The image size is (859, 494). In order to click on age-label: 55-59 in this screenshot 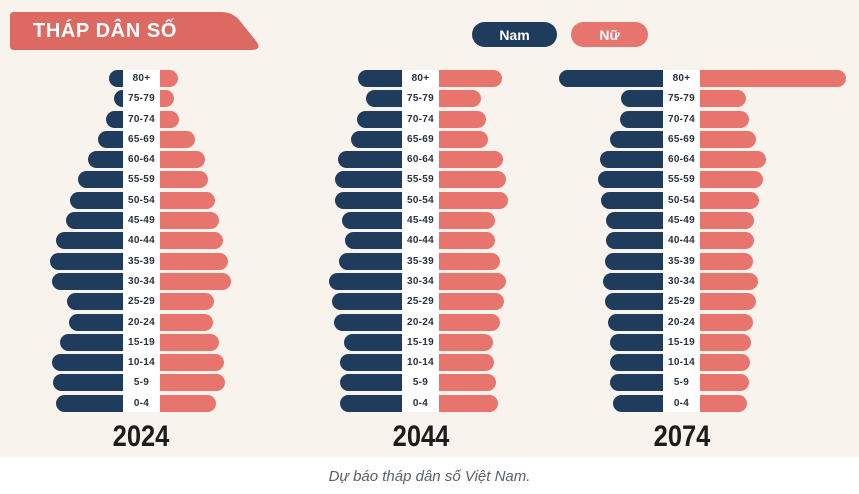, I will do `click(420, 180)`.